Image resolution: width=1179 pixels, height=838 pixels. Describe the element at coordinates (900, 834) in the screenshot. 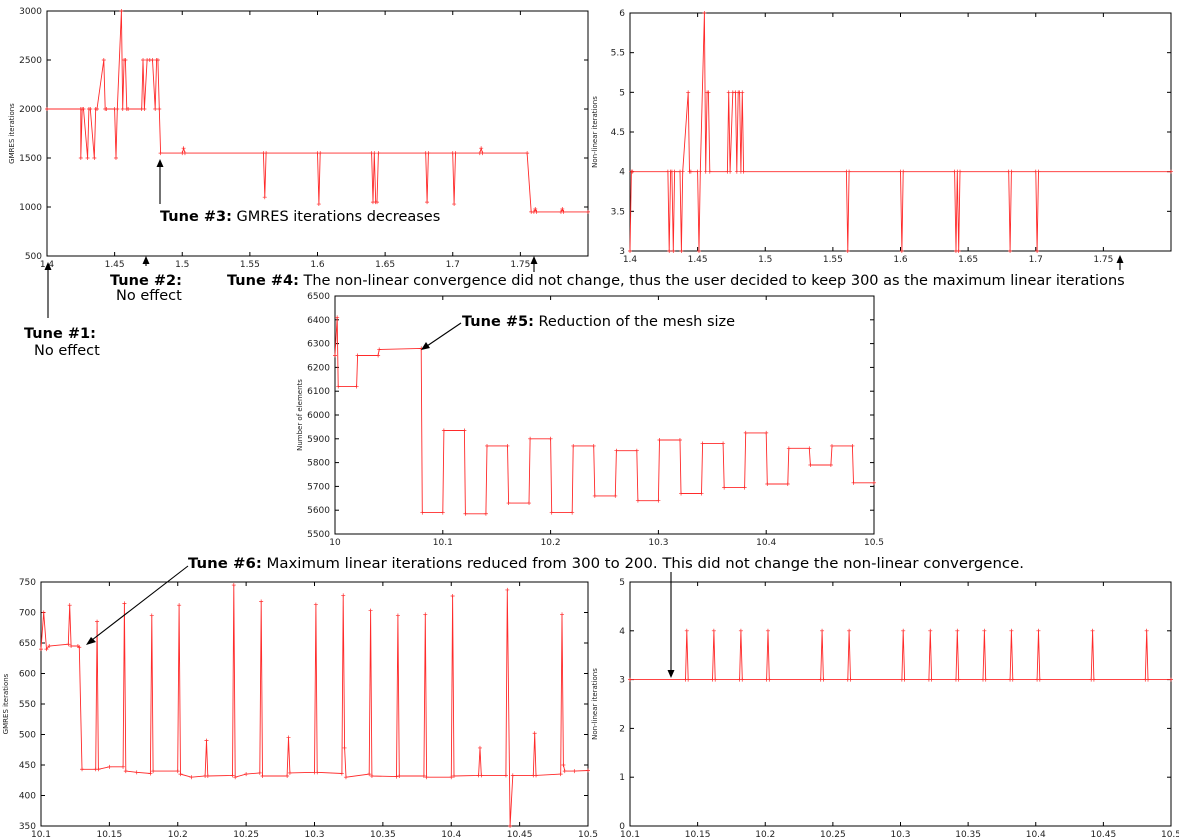

I see `c5-xtick-label: 10.3` at that location.